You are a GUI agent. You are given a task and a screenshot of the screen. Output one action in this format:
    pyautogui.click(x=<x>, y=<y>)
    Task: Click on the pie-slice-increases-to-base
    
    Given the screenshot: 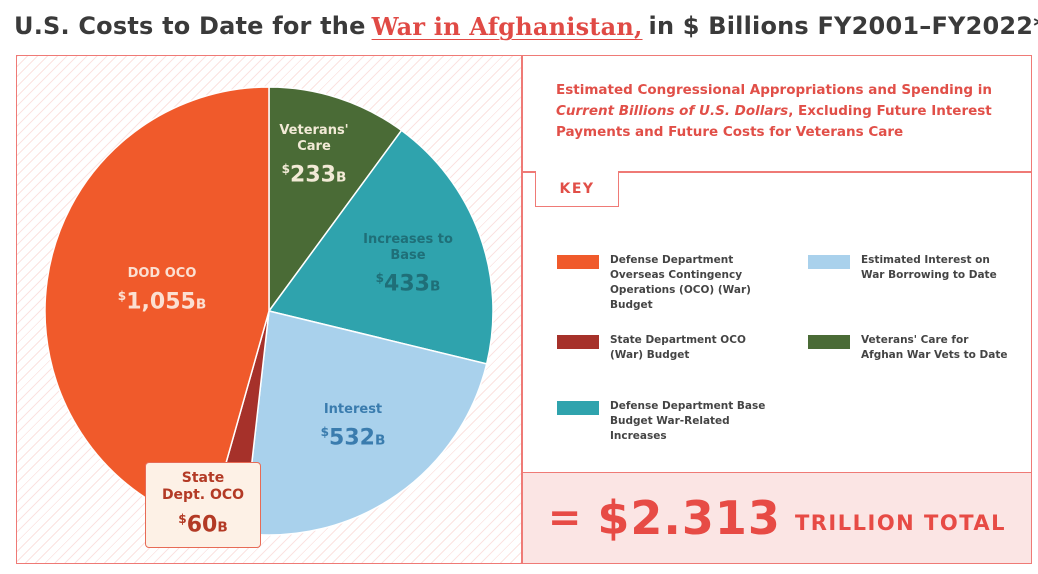 What is the action you would take?
    pyautogui.click(x=380, y=247)
    